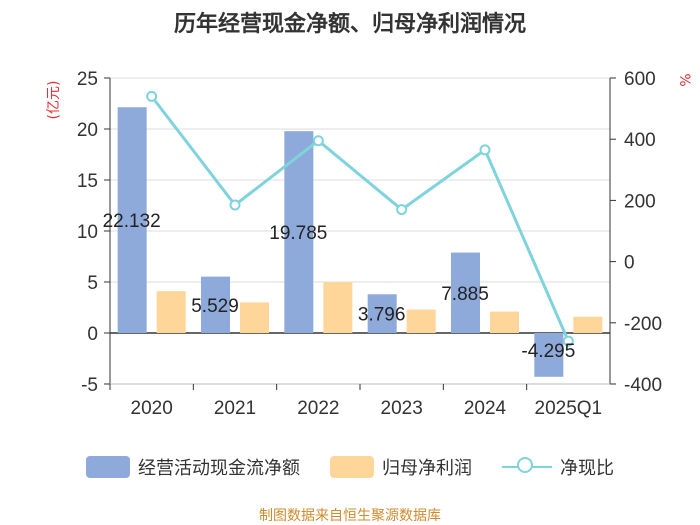 This screenshot has height=525, width=700. Describe the element at coordinates (350, 516) in the screenshot. I see `source-footer: 制图数据来自恒生聚源数据库` at that location.